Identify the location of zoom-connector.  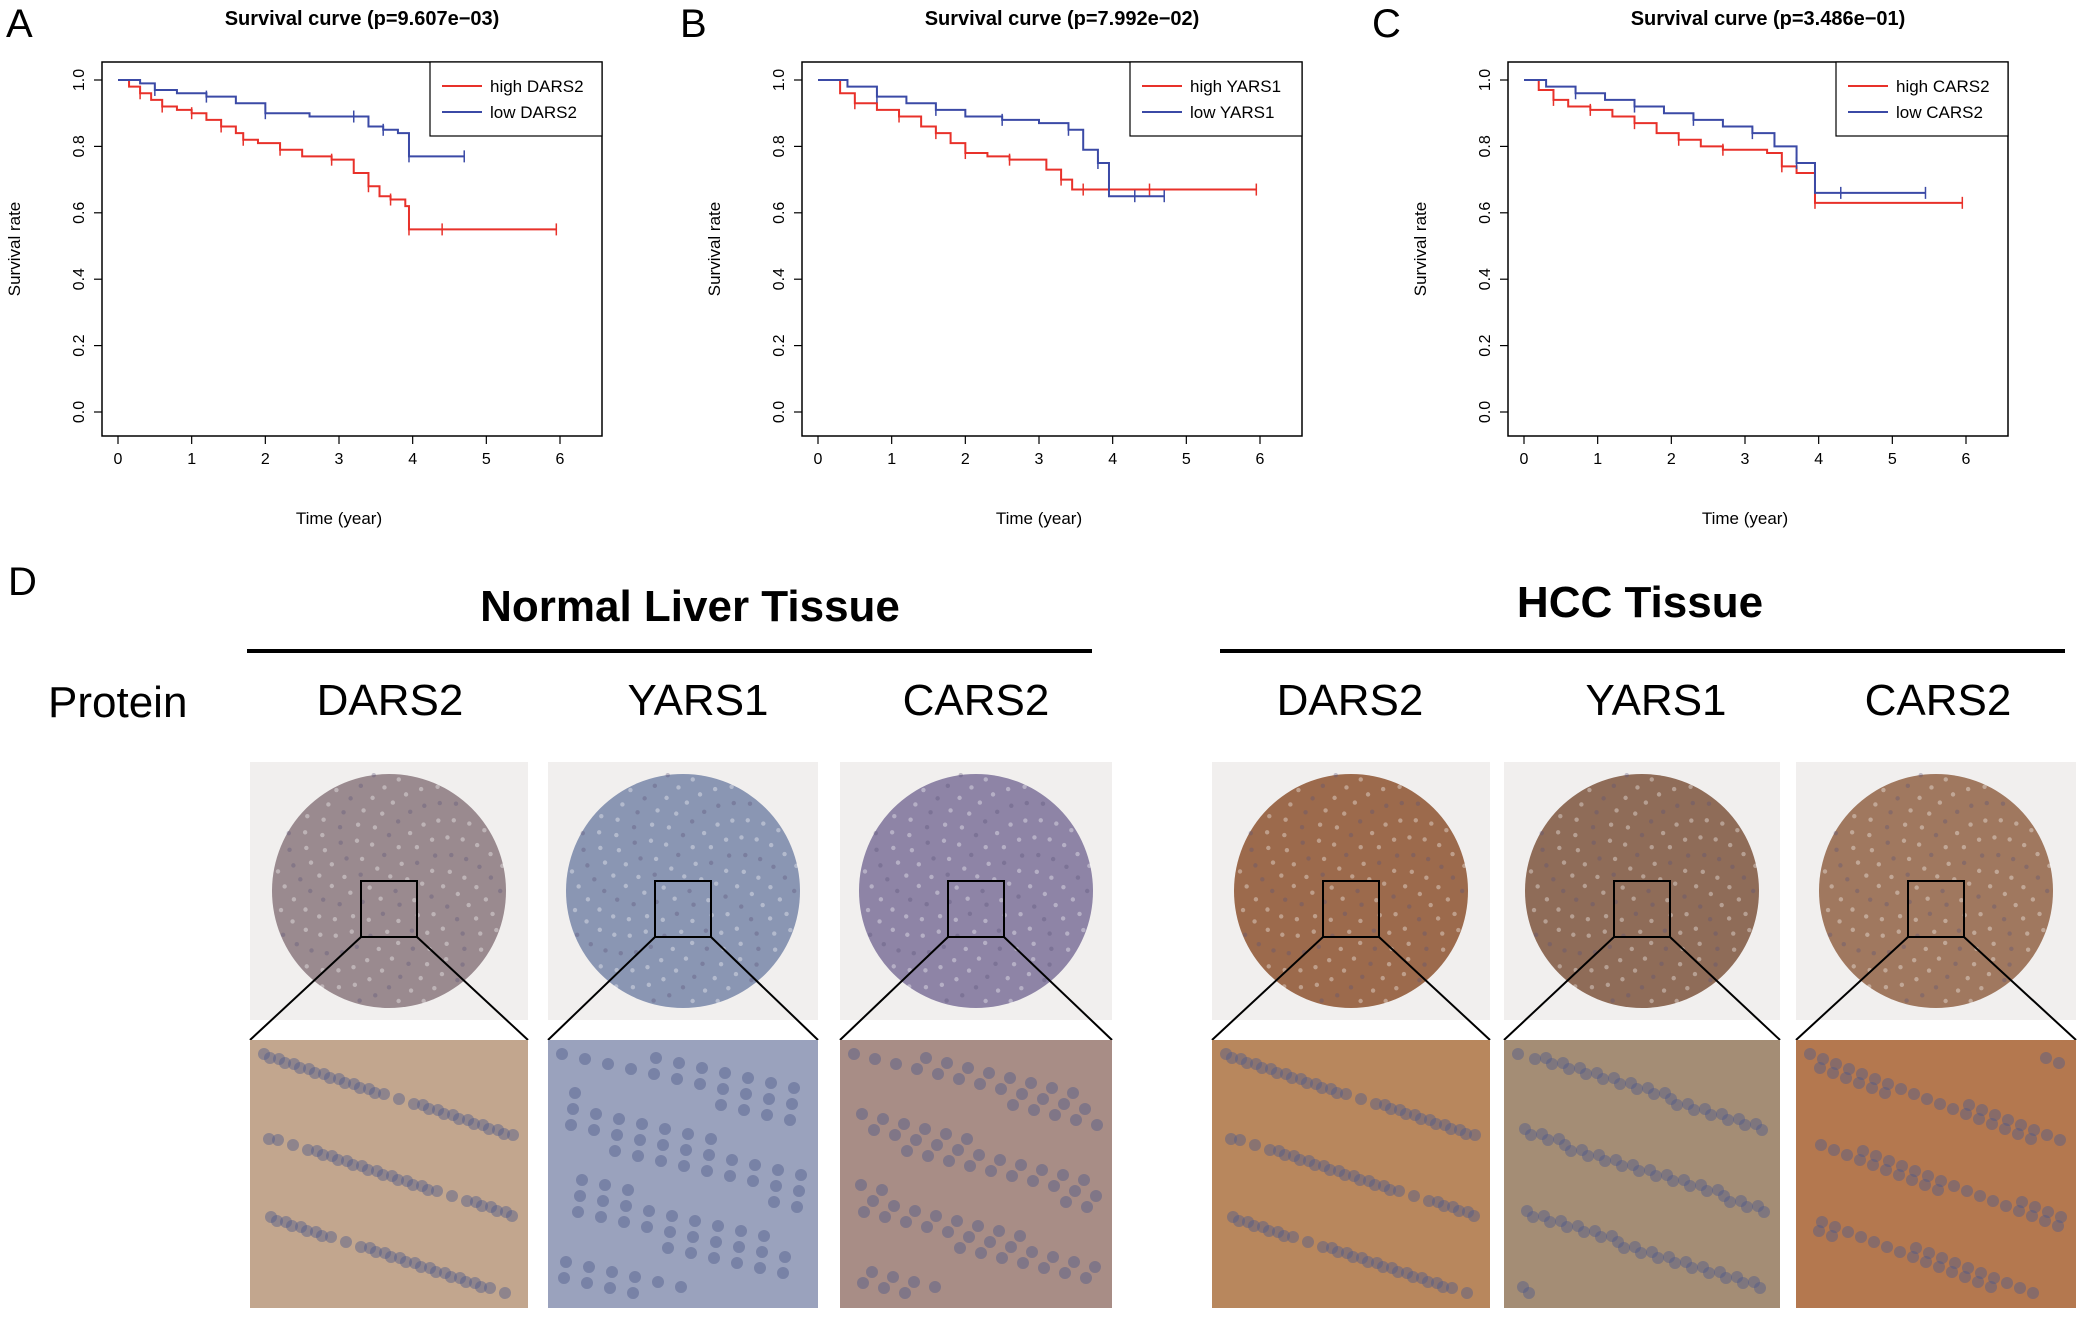
(1559, 988).